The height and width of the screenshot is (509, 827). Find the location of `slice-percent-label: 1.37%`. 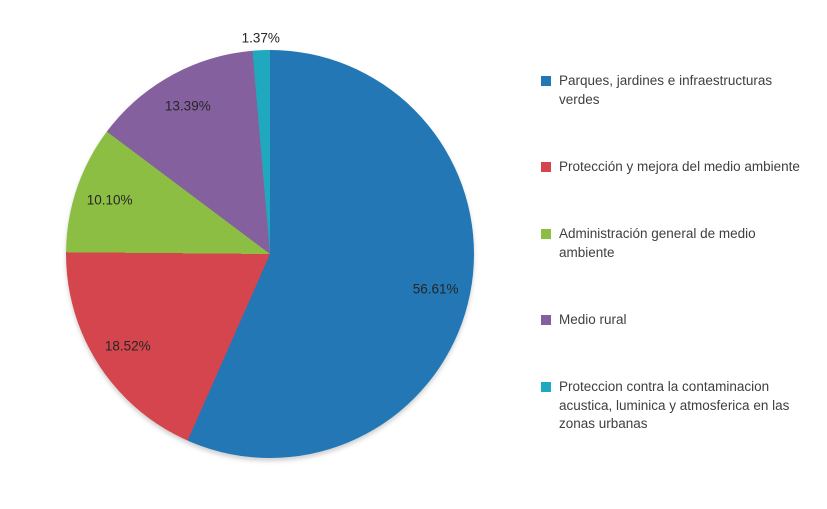

slice-percent-label: 1.37% is located at coordinates (260, 38).